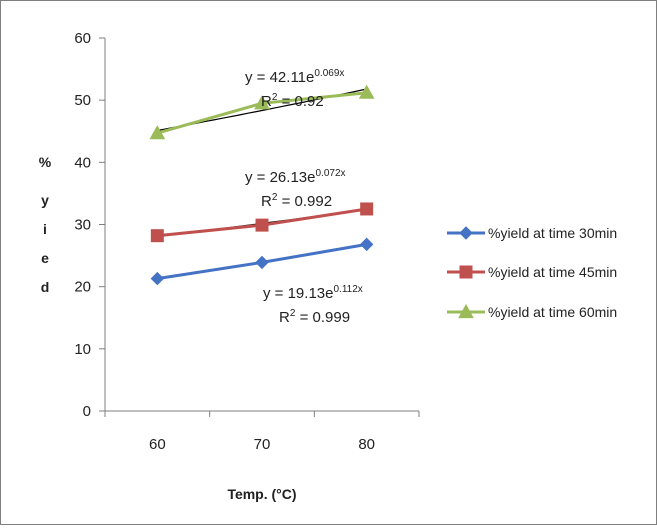 This screenshot has height=529, width=657. Describe the element at coordinates (45, 287) in the screenshot. I see `y-axis-title-letter: d` at that location.